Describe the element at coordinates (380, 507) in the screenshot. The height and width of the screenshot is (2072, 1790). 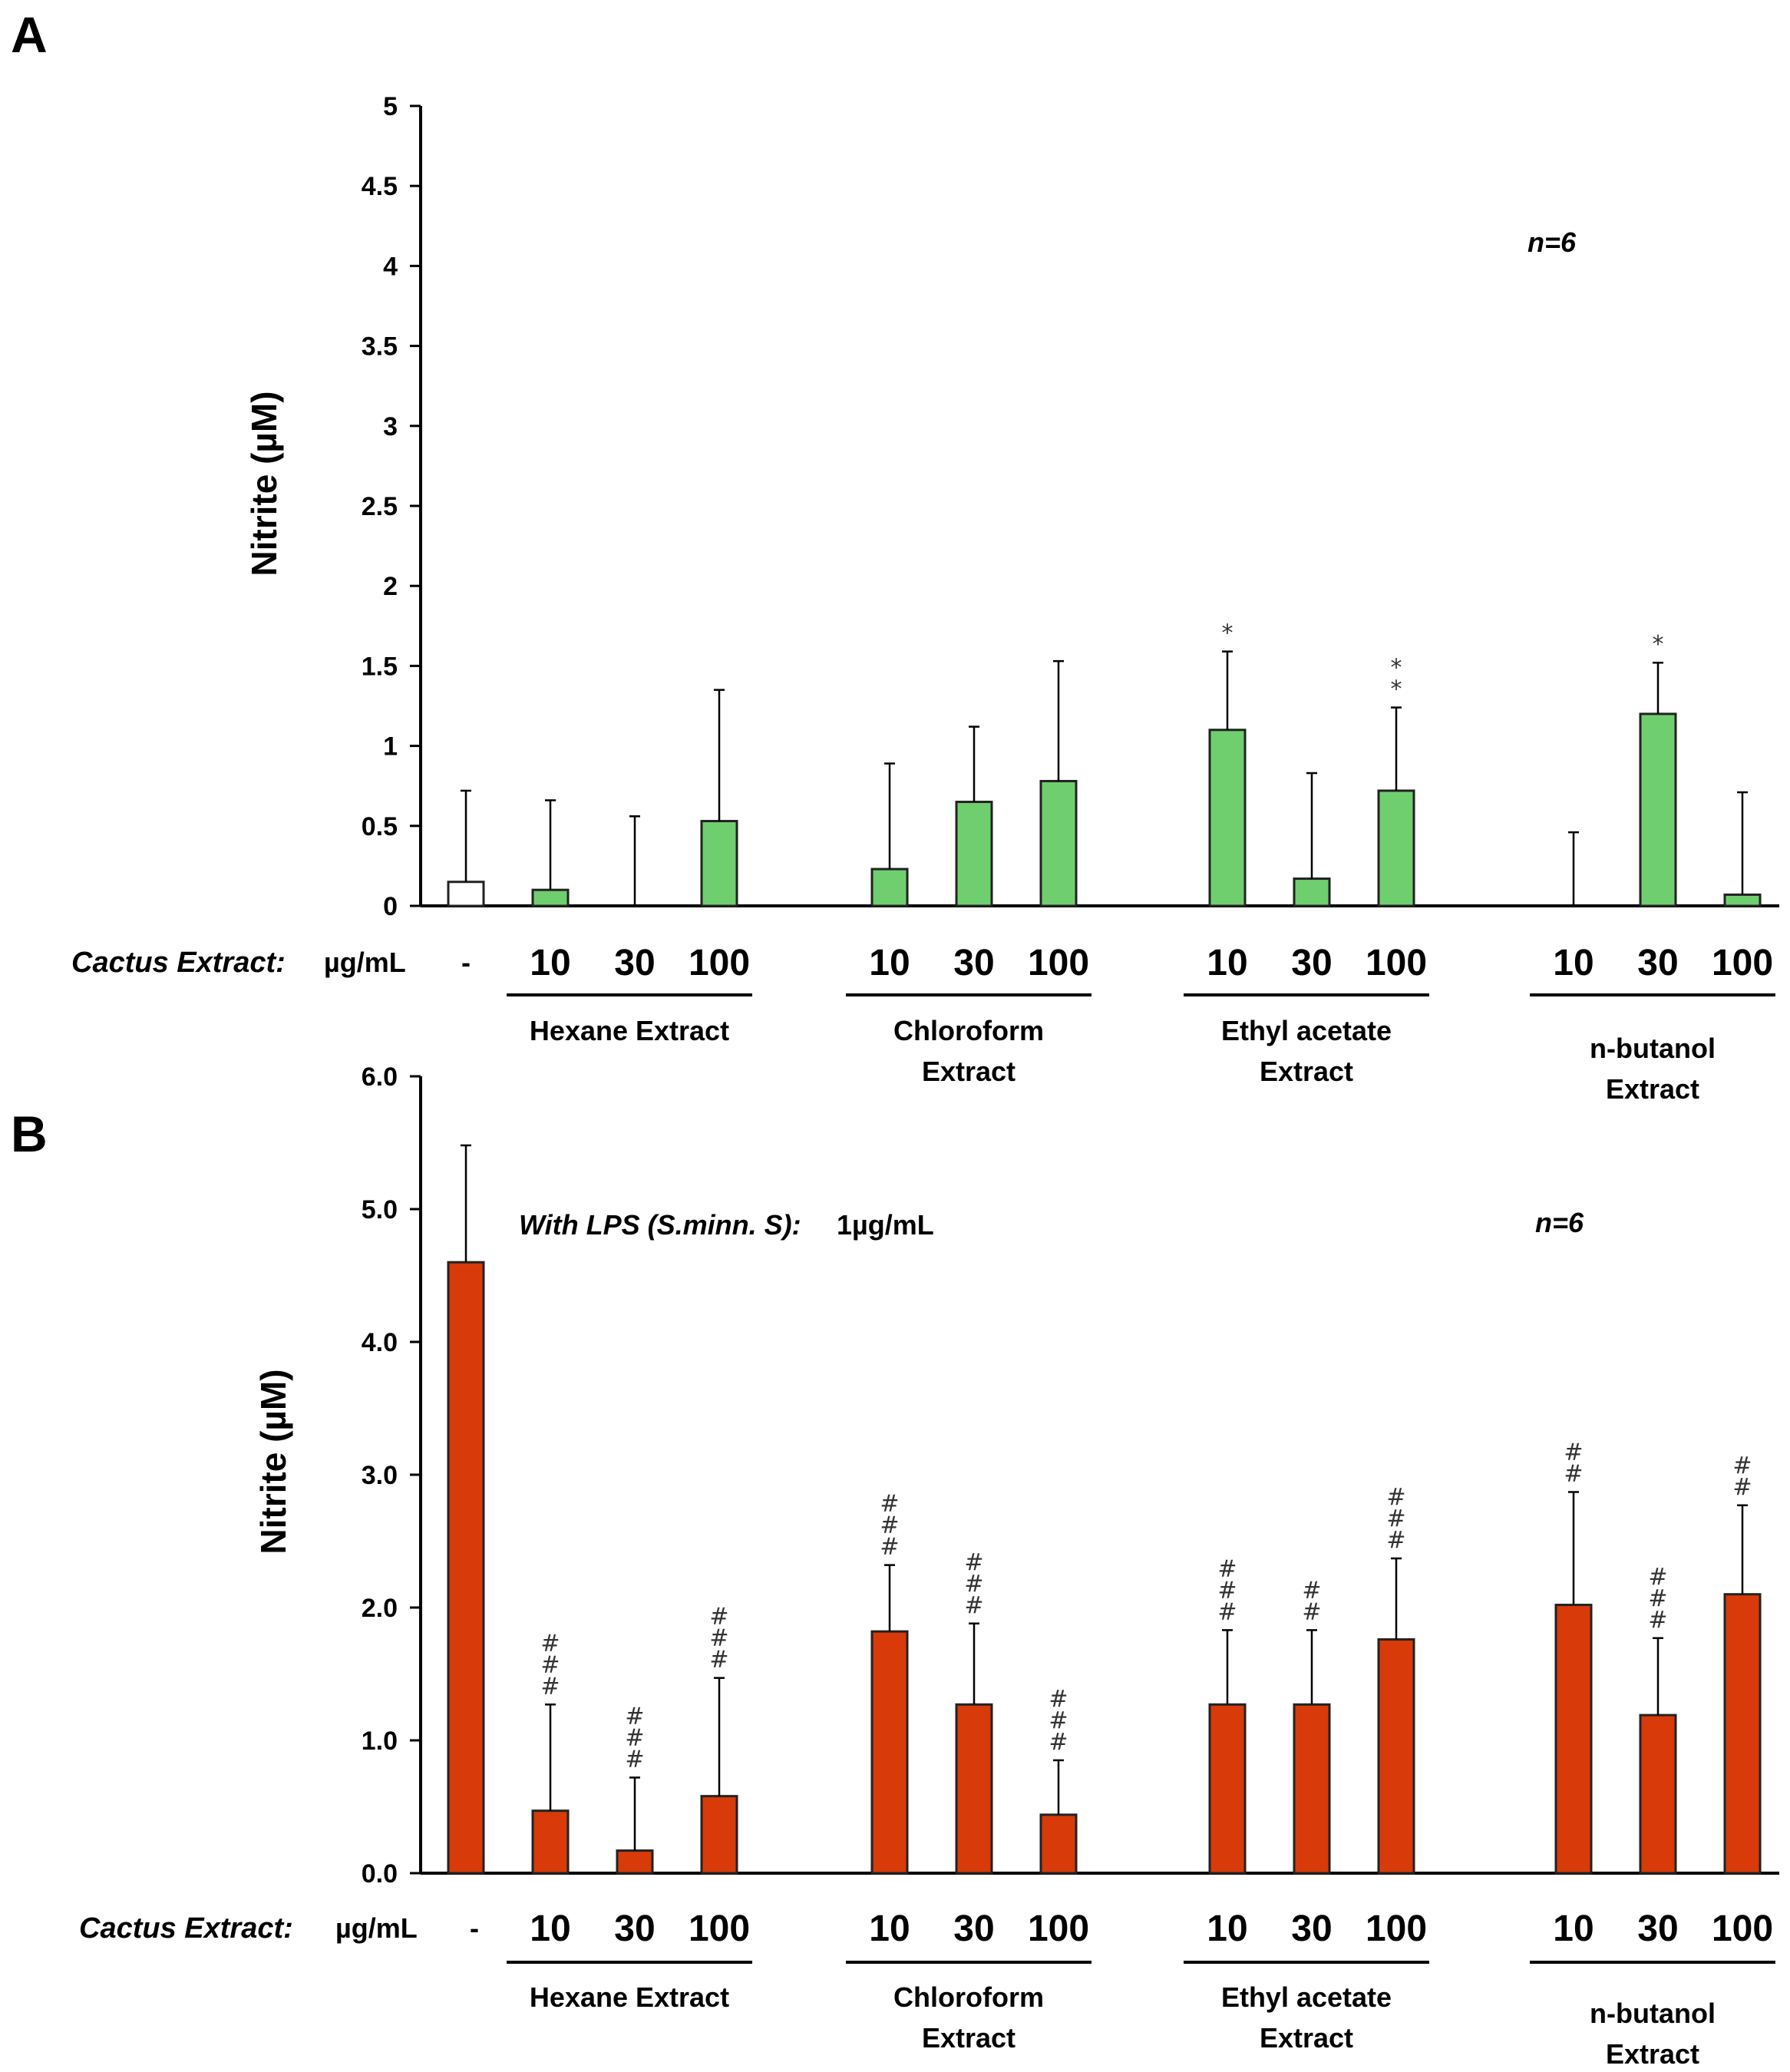
I see `panel-a-y-tick-label: 2.5` at that location.